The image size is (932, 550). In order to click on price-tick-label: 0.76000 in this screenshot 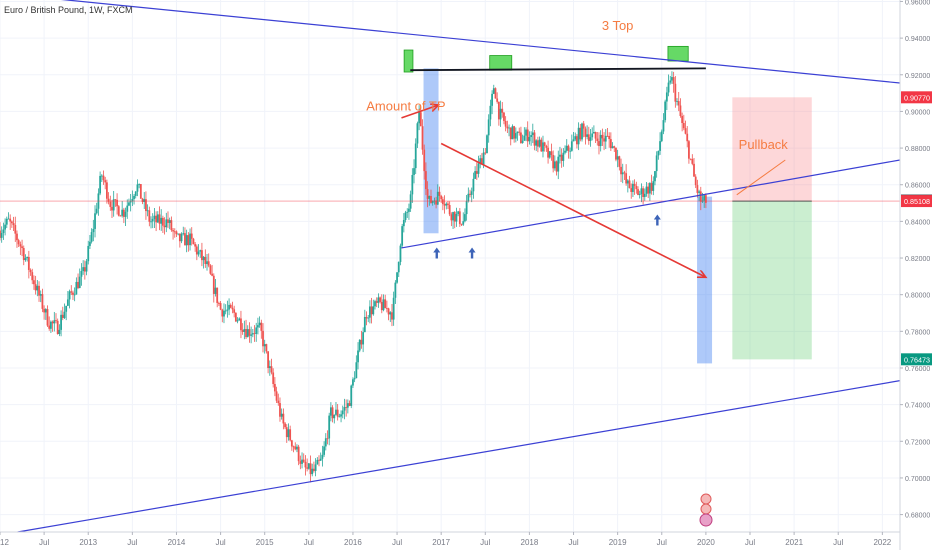, I will do `click(917, 369)`.